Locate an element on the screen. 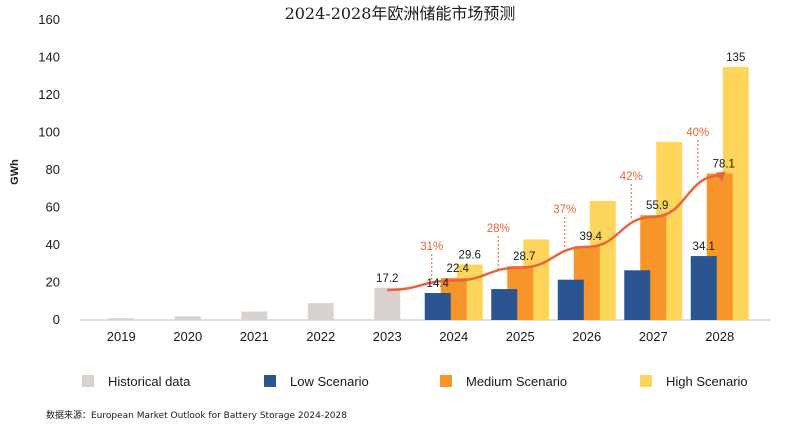 This screenshot has height=432, width=800. growth-percent-label: 37% is located at coordinates (564, 210).